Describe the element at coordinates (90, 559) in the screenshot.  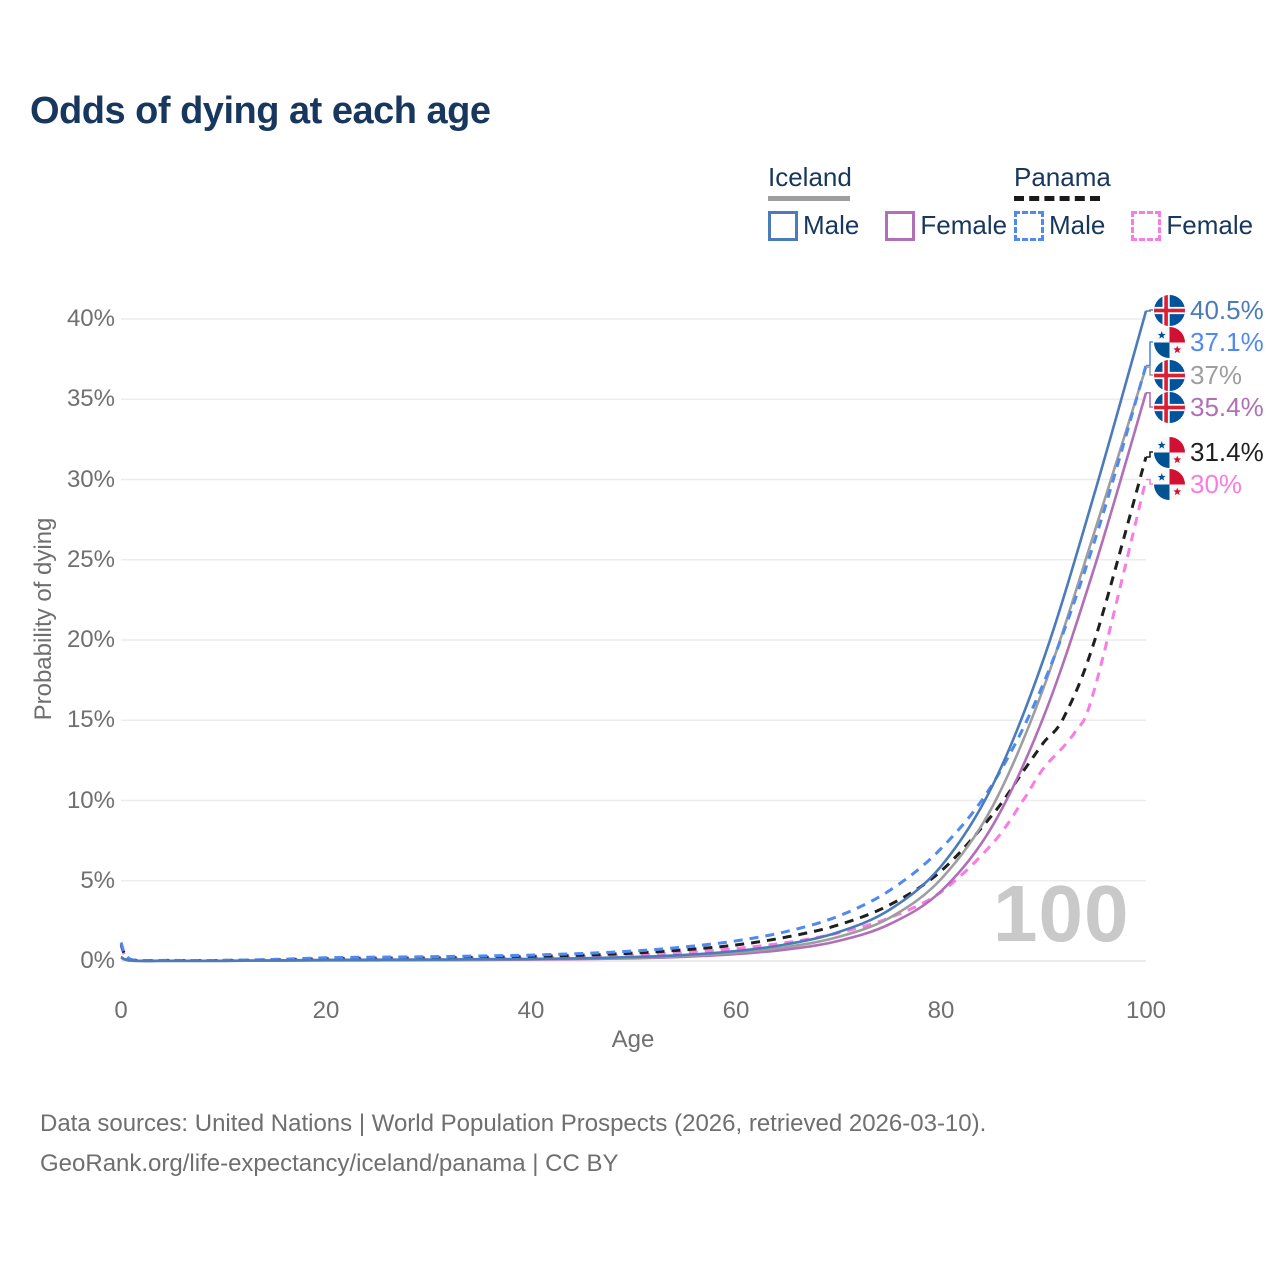
I see `y-tick-label: 25%` at that location.